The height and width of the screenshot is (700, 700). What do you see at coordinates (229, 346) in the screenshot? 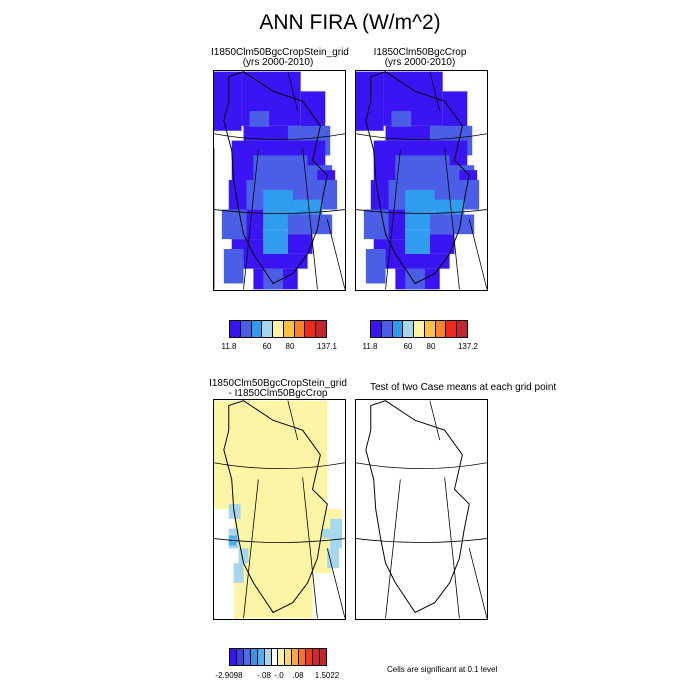
I see `colorbar-1-label-min: 11.8` at bounding box center [229, 346].